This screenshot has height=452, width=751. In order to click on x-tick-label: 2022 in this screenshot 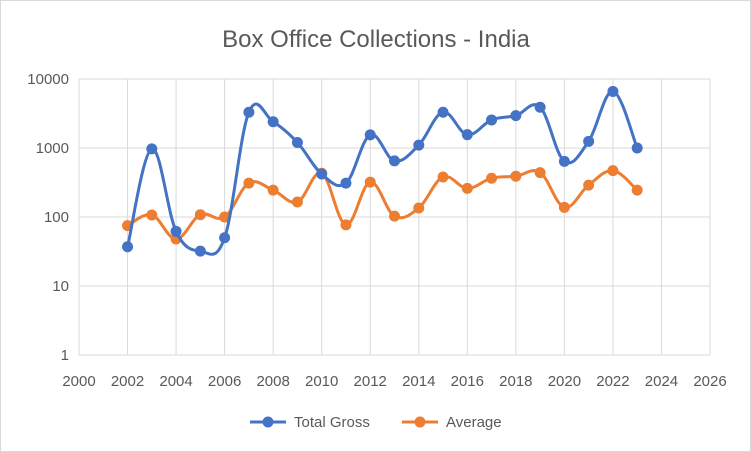, I will do `click(612, 381)`.